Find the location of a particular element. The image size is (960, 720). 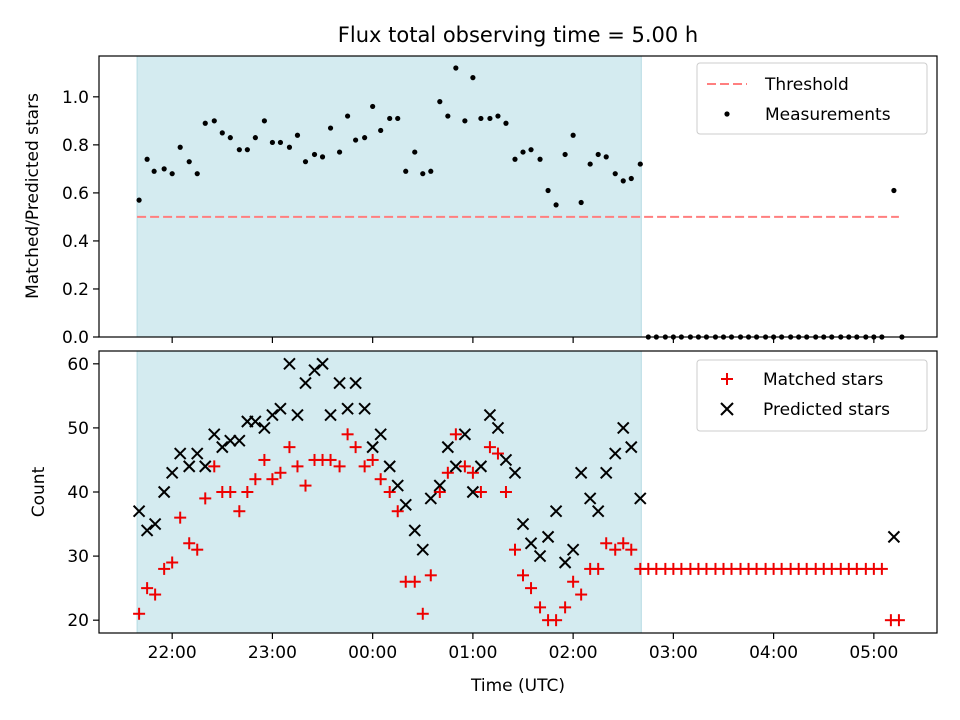

legend-predicted-swatch is located at coordinates (727, 409).